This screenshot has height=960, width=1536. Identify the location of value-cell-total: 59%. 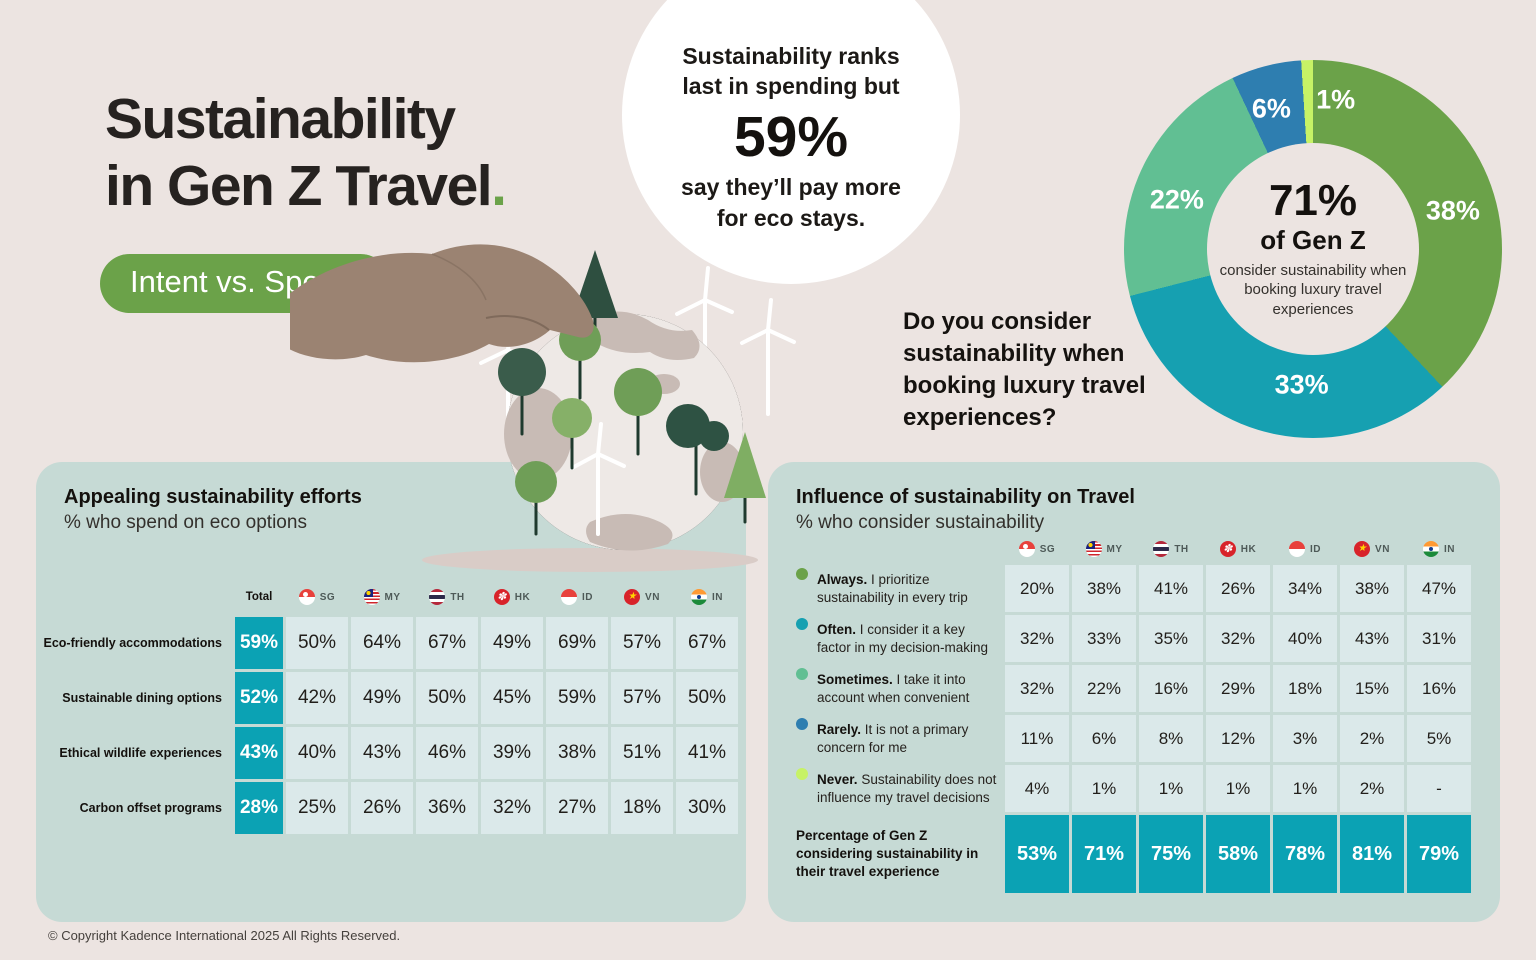
(259, 643).